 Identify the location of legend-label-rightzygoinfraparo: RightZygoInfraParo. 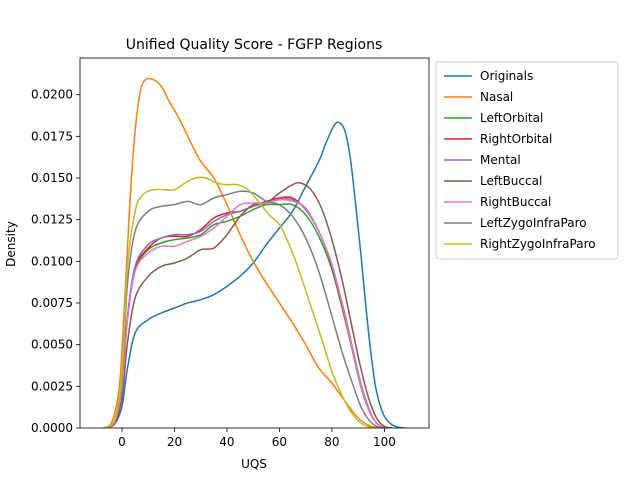
(538, 244).